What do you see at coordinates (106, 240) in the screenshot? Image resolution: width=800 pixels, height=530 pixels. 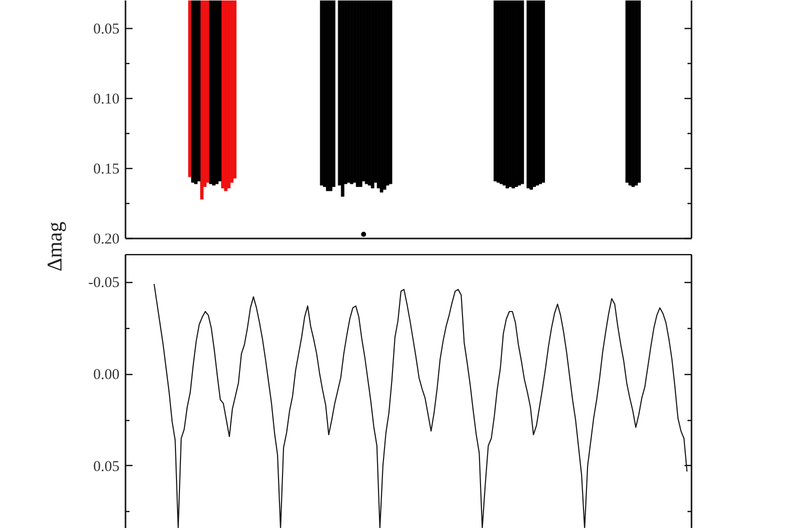 I see `y-tick-label: 0.20` at bounding box center [106, 240].